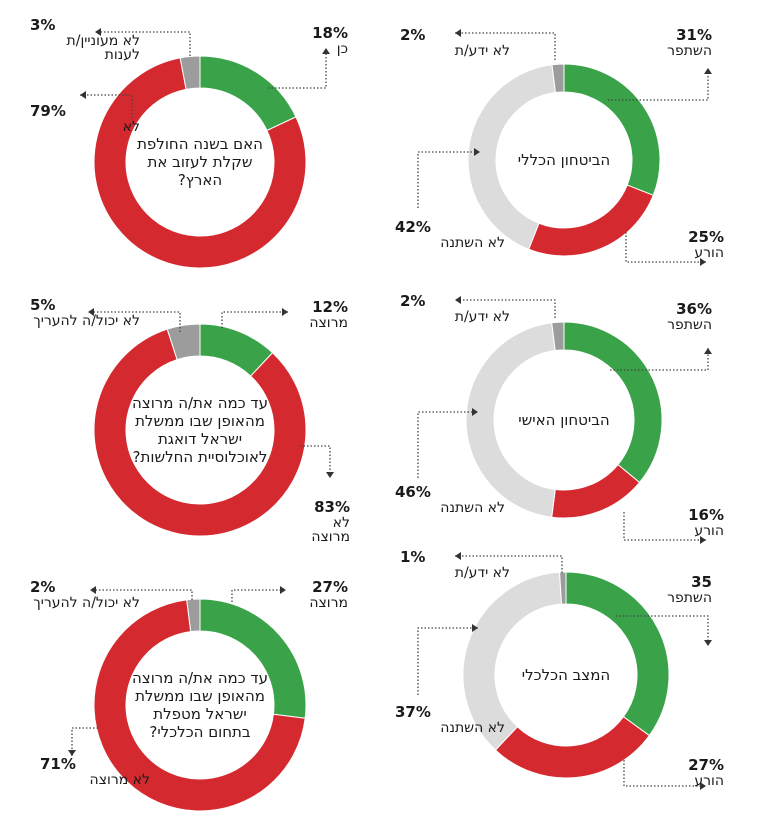  I want to click on donut-1-center-title: הביטחון האישי, so click(564, 420).